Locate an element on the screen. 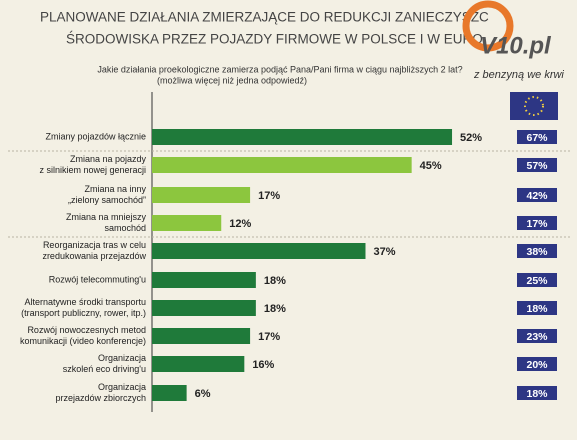 Image resolution: width=577 pixels, height=440 pixels. europe-value-label: 25% is located at coordinates (537, 281).